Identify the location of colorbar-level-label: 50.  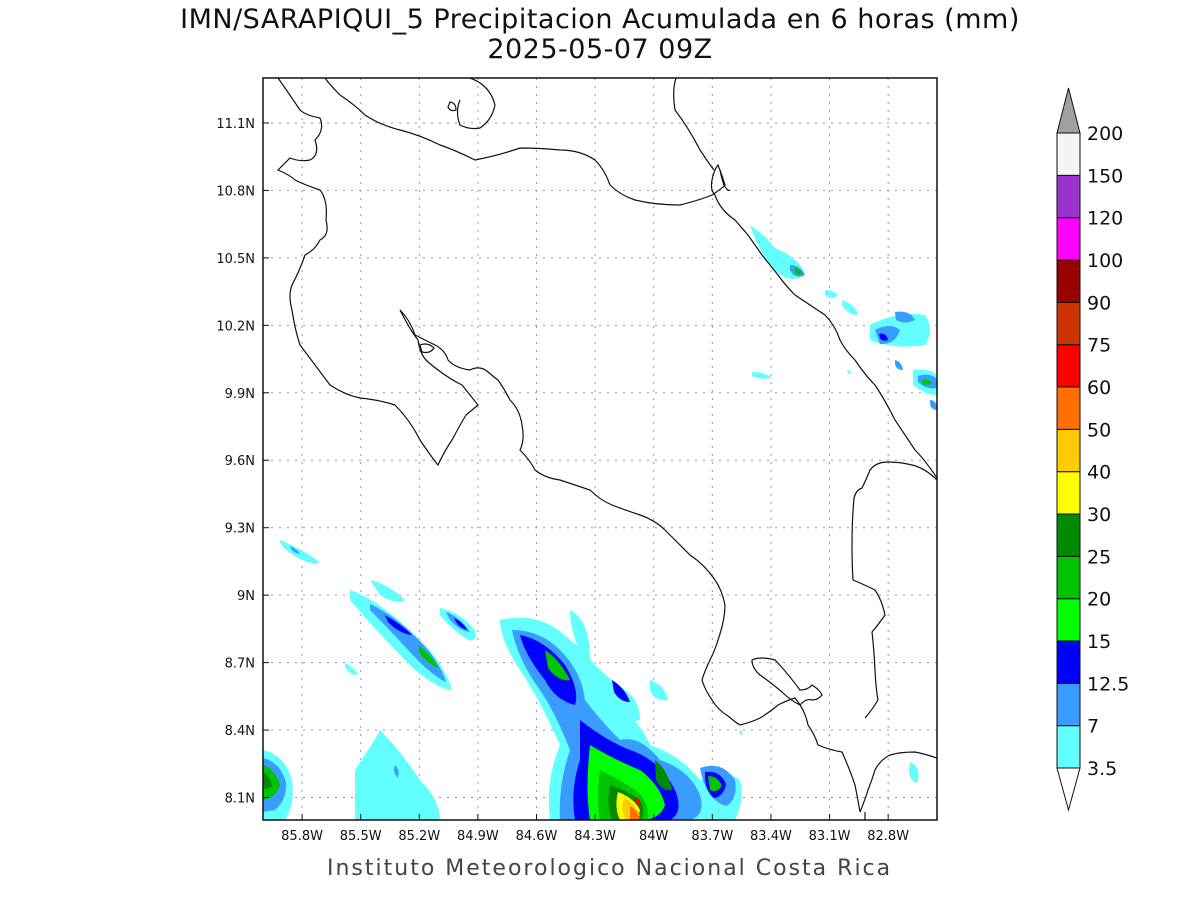
(1099, 430).